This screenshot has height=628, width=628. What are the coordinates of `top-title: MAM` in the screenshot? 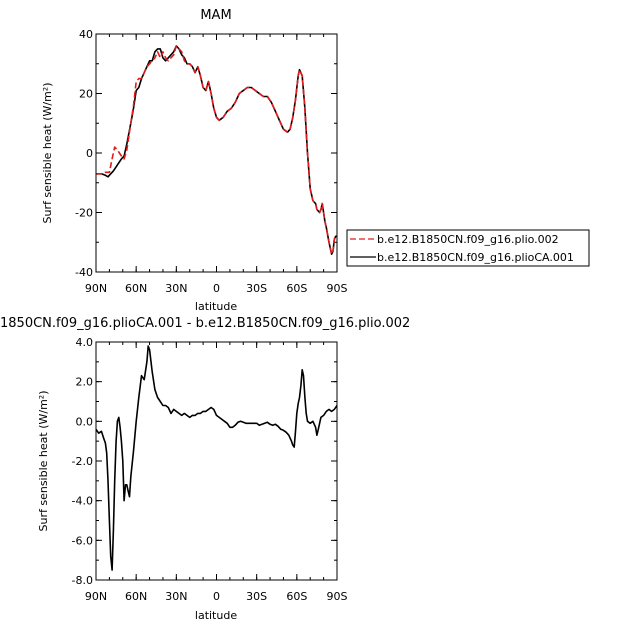 It's located at (215, 15).